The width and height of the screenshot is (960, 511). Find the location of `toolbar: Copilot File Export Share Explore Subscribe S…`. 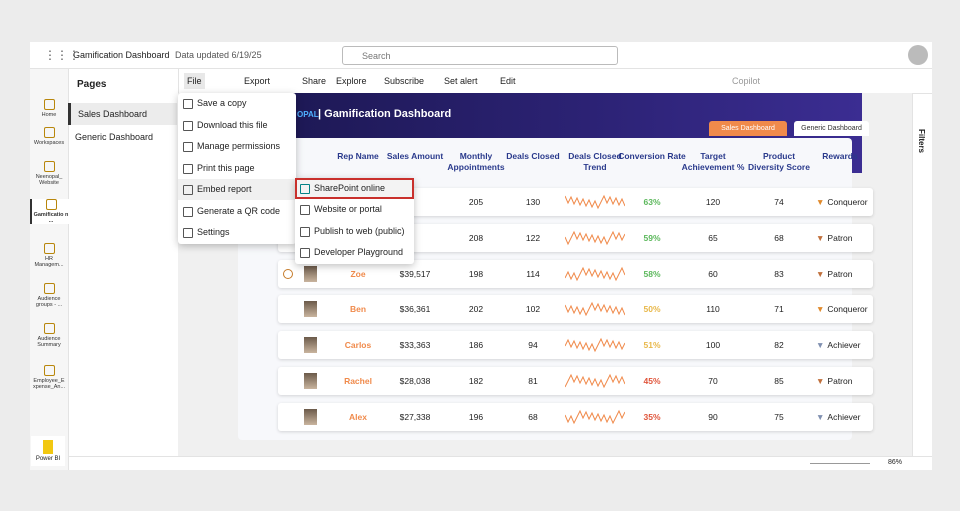

toolbar: Copilot File Export Share Explore Subscribe S… is located at coordinates (555, 81).